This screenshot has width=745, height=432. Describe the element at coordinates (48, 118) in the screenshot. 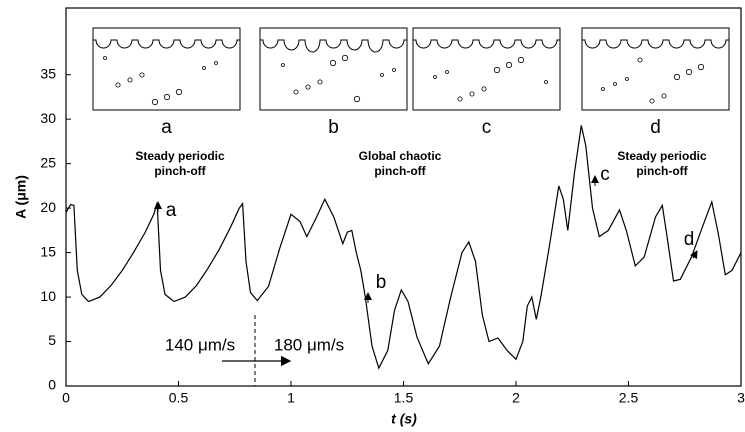

I see `y-tick-label: 30` at that location.